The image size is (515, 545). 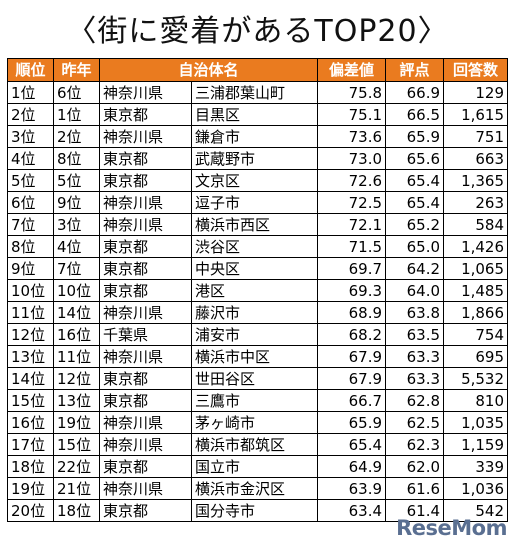 What do you see at coordinates (415, 444) in the screenshot?
I see `score-cell: 62.3` at bounding box center [415, 444].